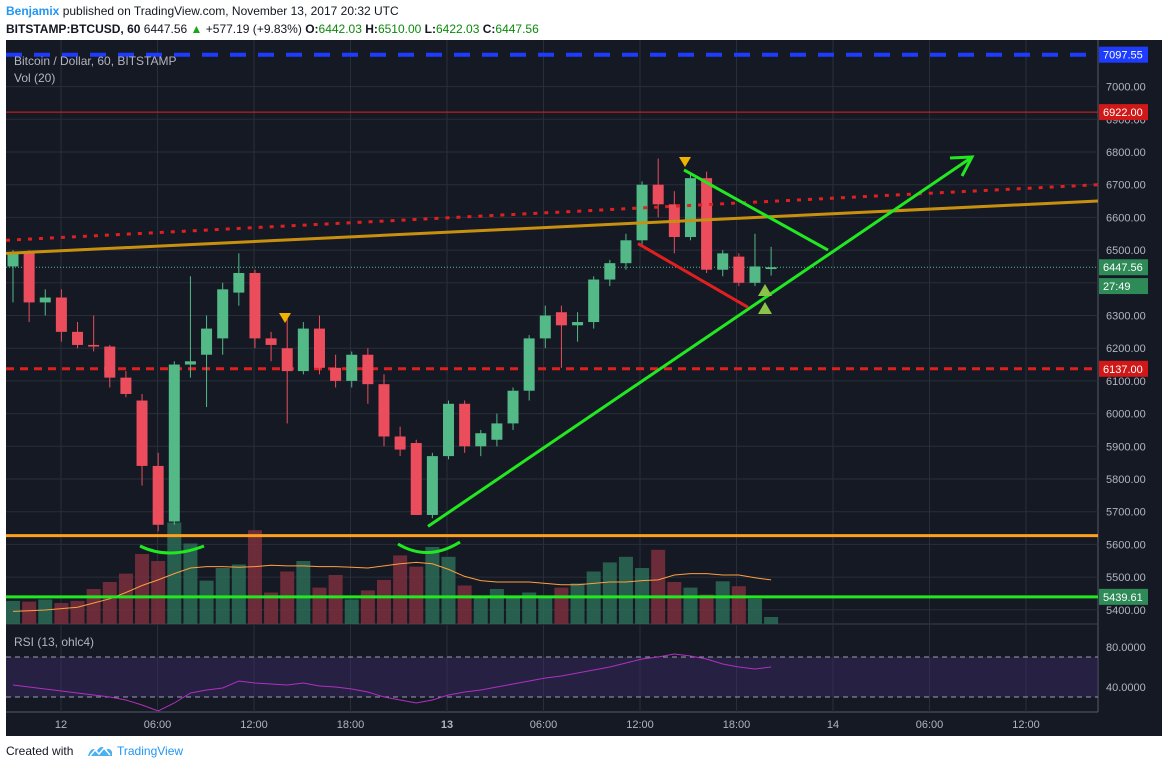  I want to click on time-tick-label: 12, so click(61, 725).